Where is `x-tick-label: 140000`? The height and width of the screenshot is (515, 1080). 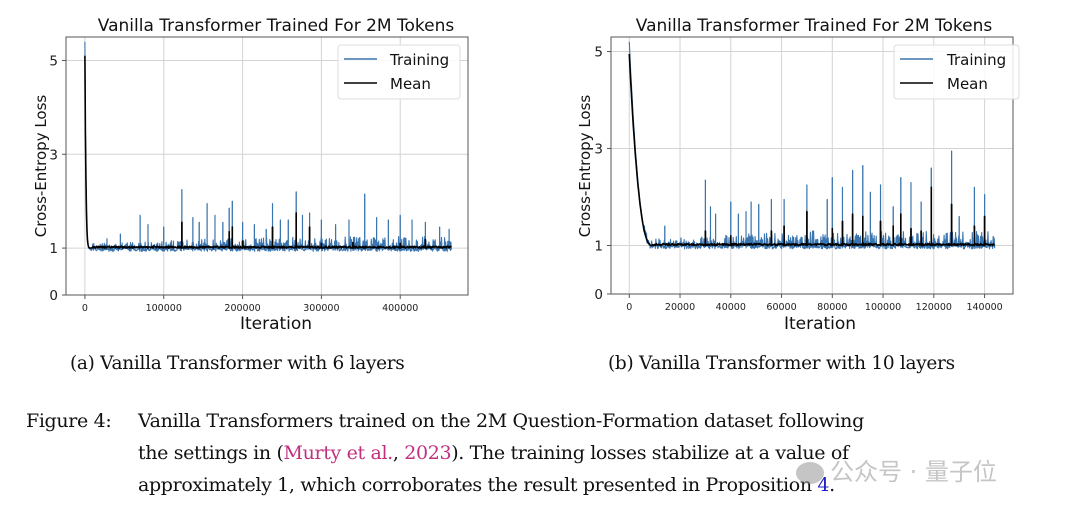 x-tick-label: 140000 is located at coordinates (984, 307).